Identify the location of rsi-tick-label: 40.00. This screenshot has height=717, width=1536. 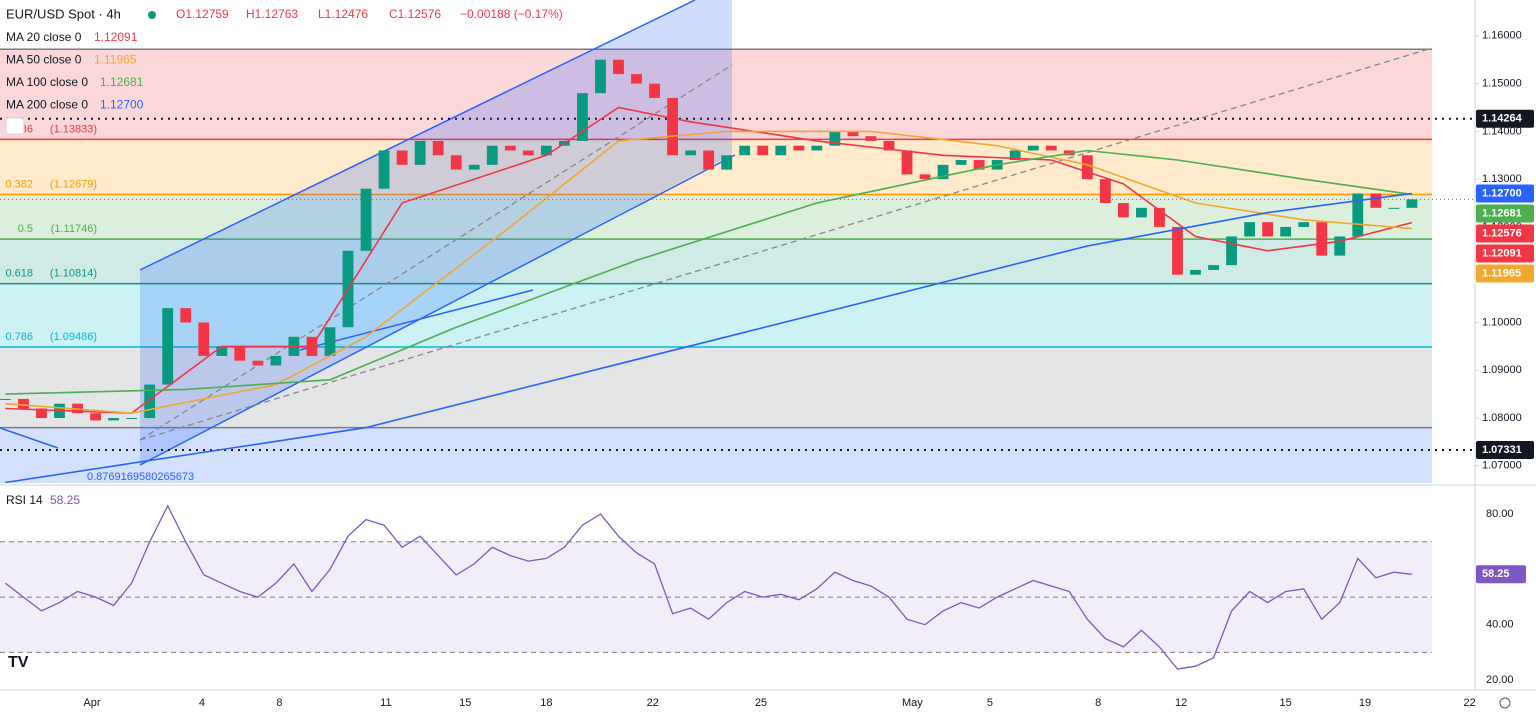
(1500, 625).